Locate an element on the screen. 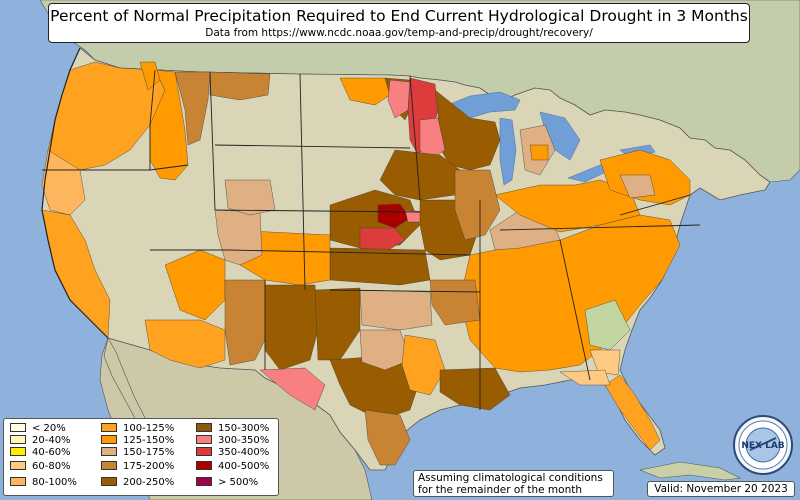  region-oklahoma-light is located at coordinates (396, 310).